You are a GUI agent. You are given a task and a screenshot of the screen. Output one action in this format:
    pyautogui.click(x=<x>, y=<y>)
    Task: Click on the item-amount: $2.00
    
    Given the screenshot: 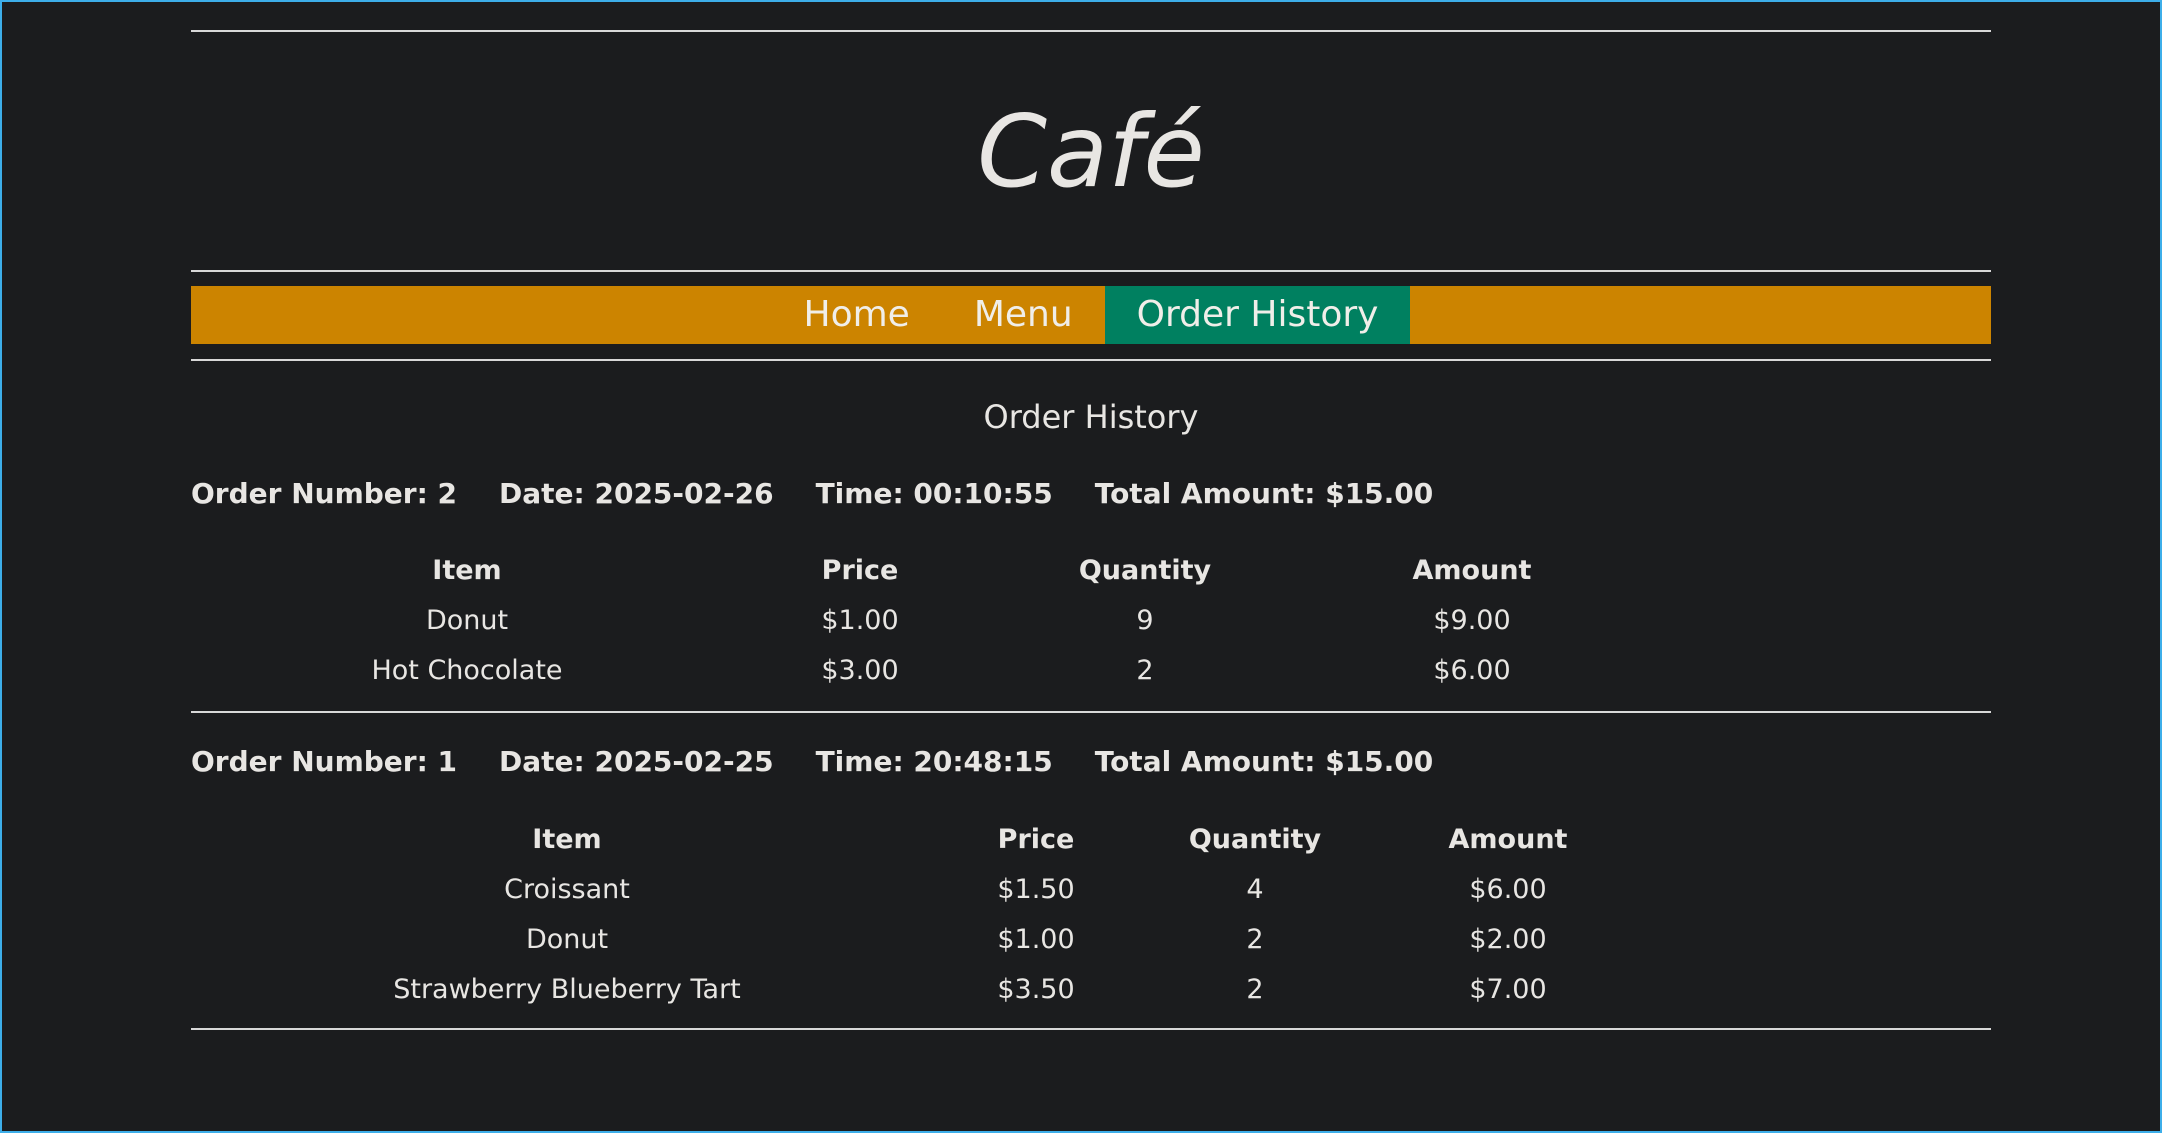 What is the action you would take?
    pyautogui.click(x=1508, y=939)
    